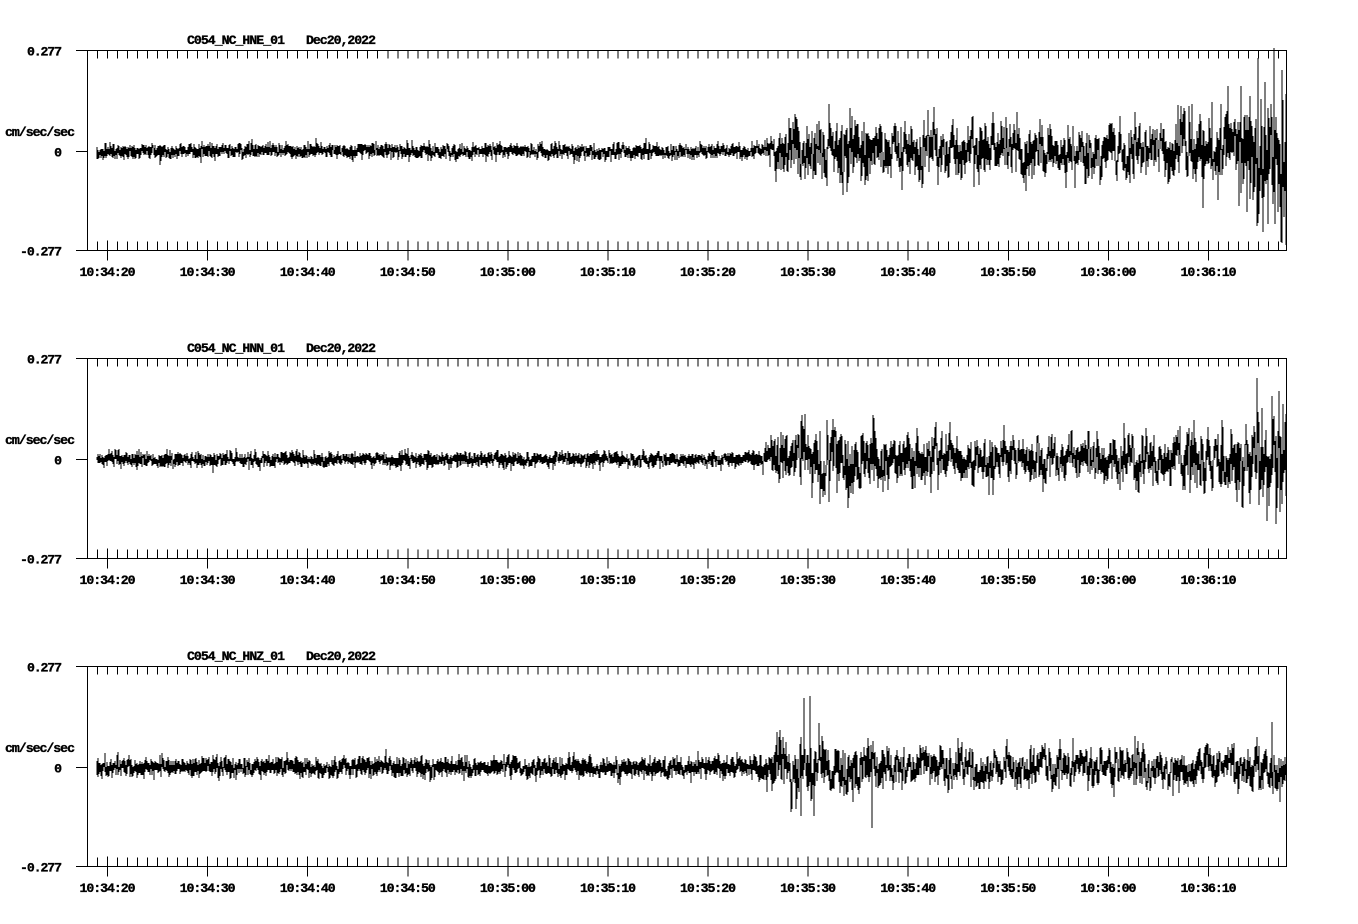  I want to click on svg-text: C054_NC_HNE_01, so click(236, 40).